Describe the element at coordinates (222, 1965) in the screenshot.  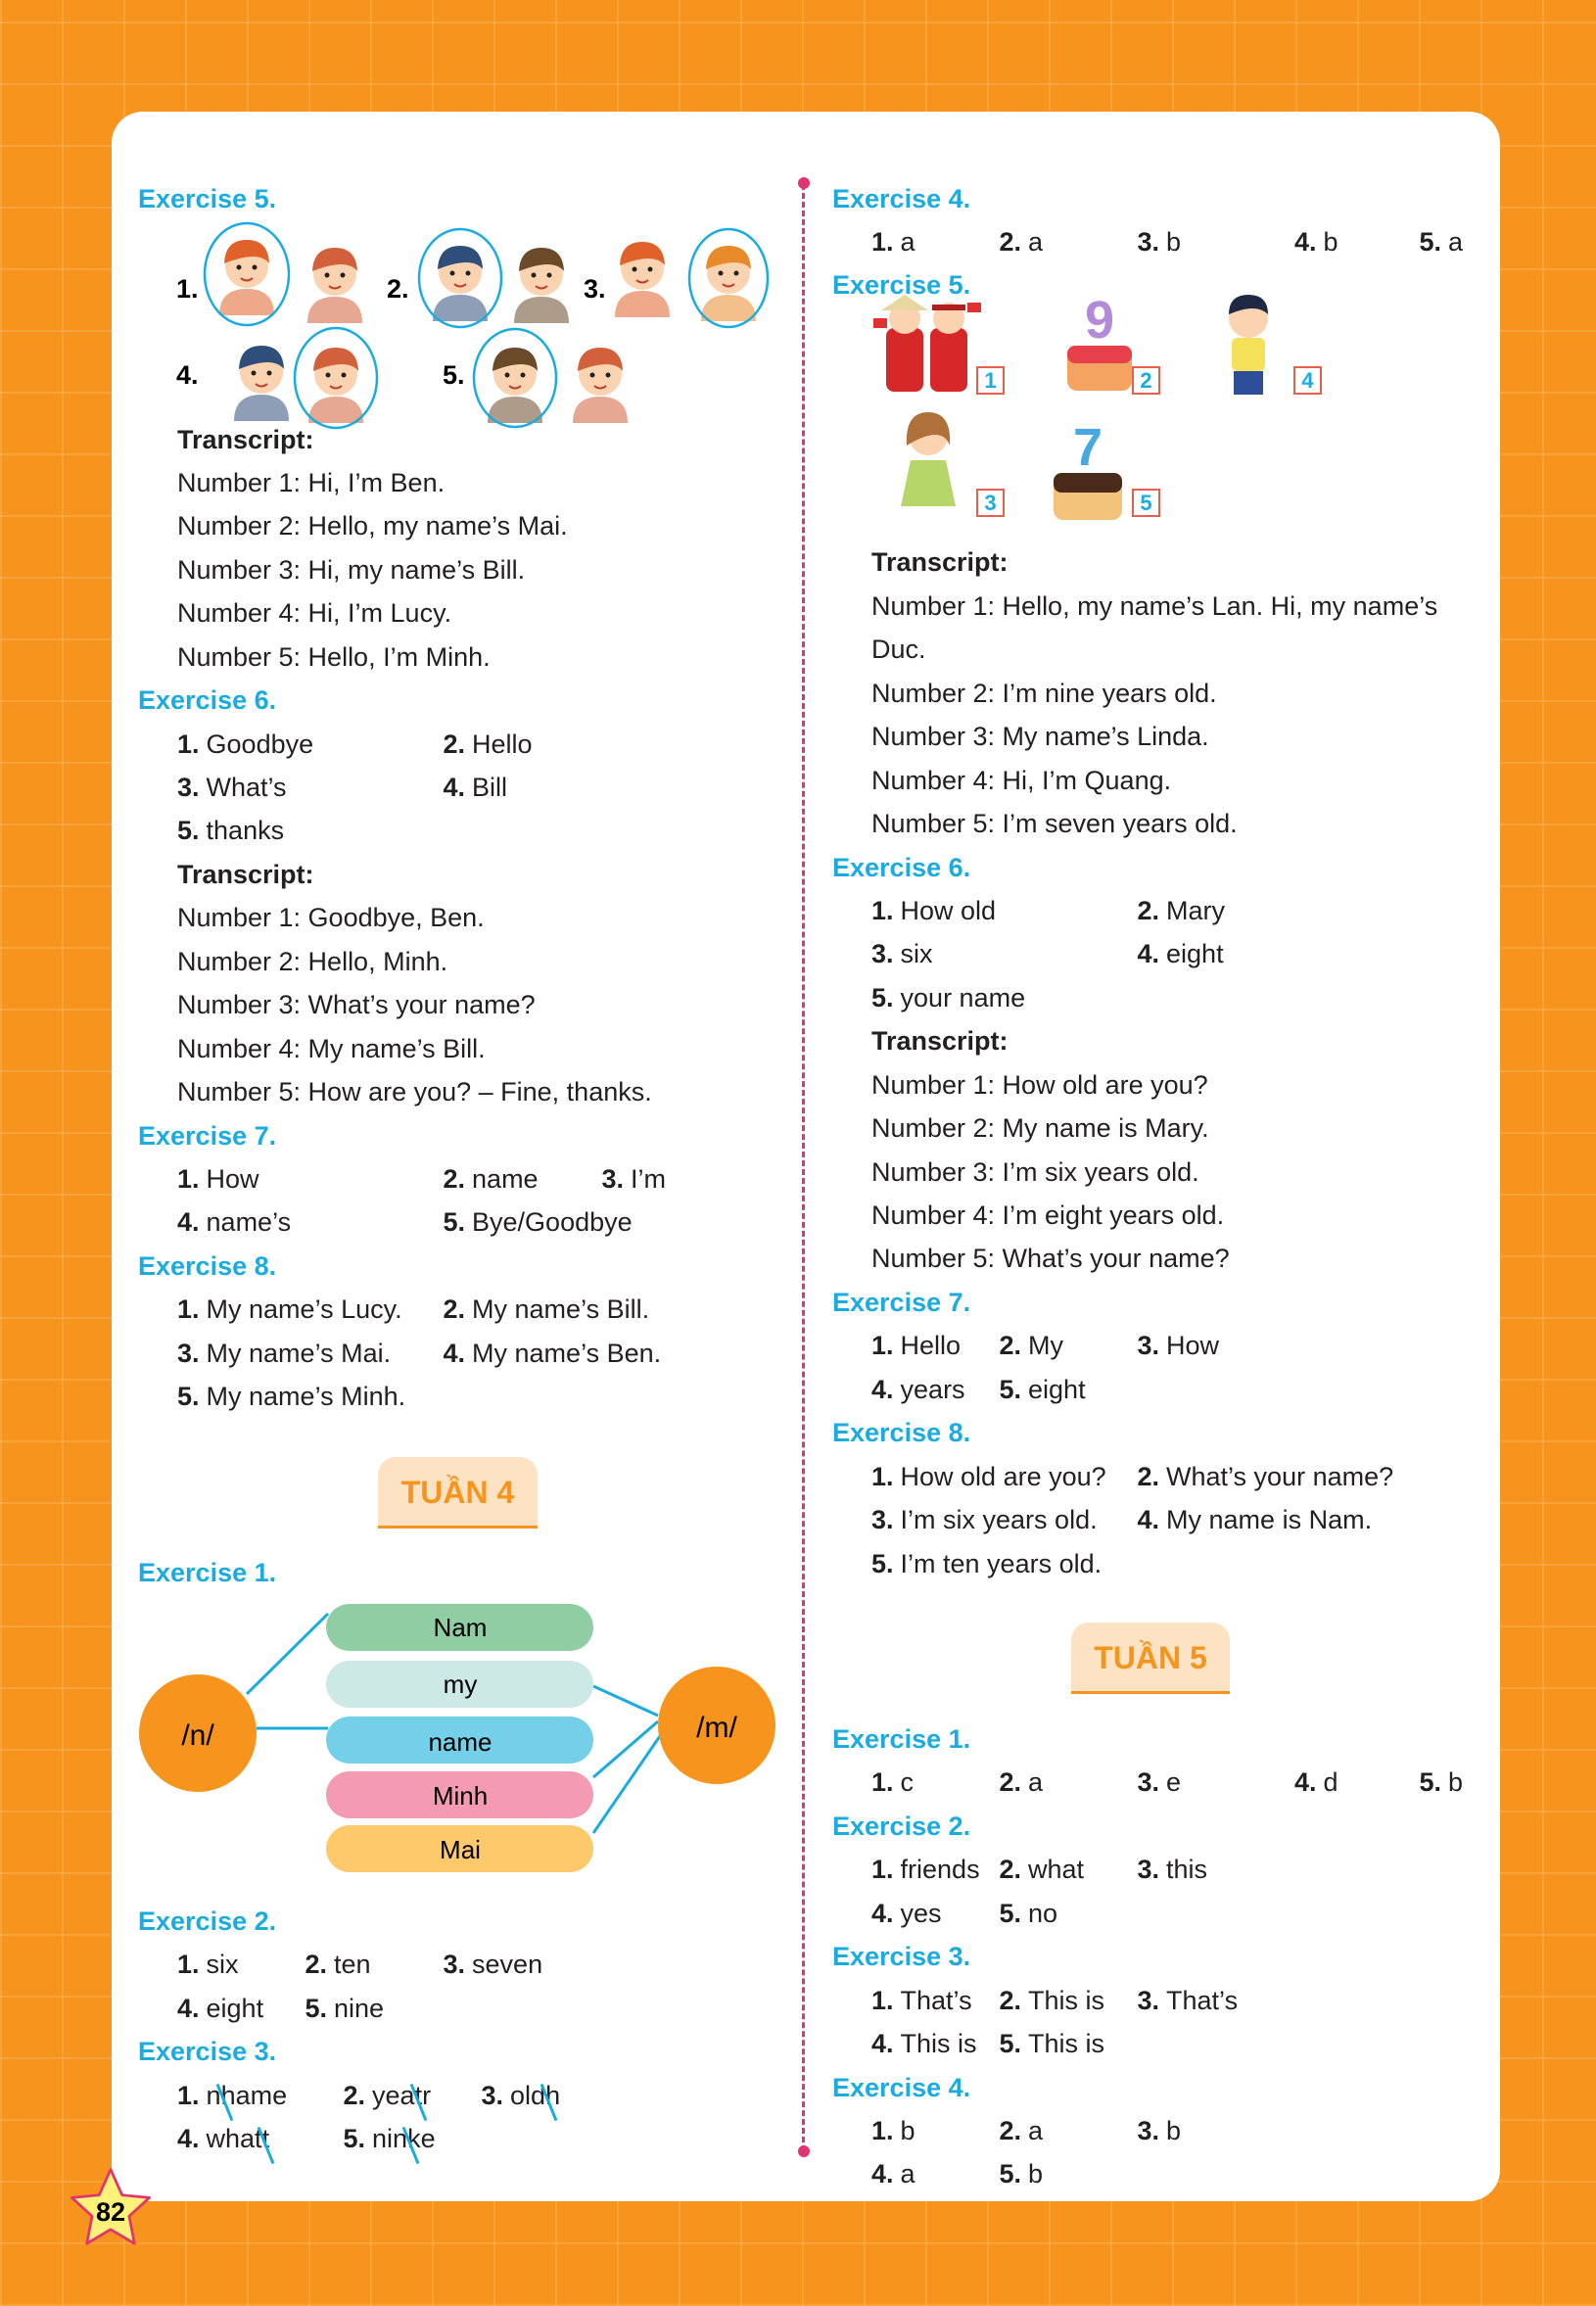
I see `answer-text: six` at that location.